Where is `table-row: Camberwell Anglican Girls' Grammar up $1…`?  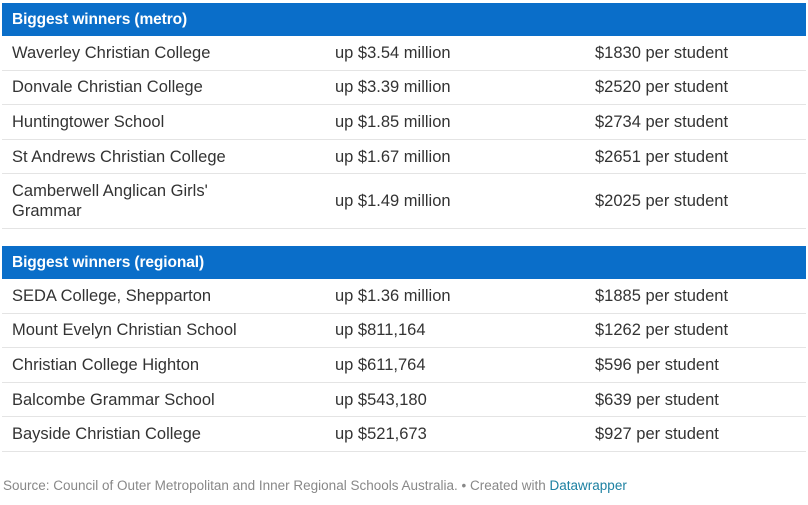 table-row: Camberwell Anglican Girls' Grammar up $1… is located at coordinates (404, 202).